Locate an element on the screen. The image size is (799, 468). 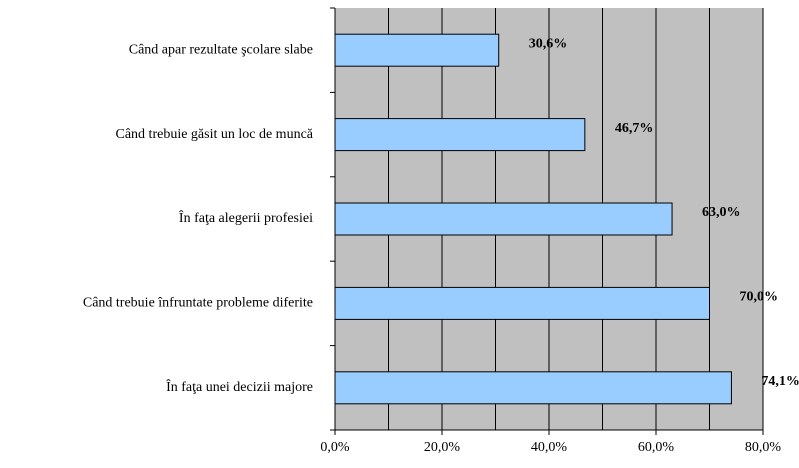
x-tick-label: 40,0% is located at coordinates (549, 447).